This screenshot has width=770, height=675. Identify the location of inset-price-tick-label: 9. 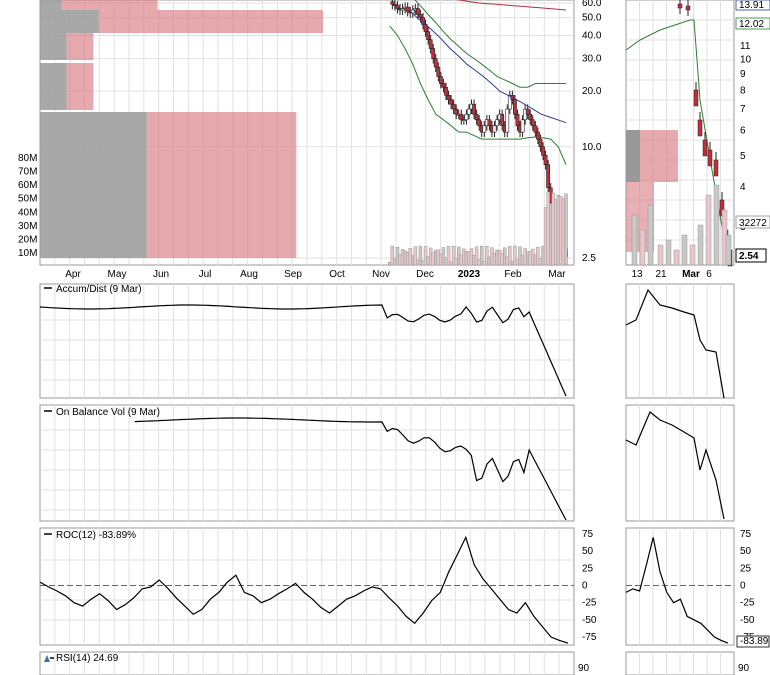
(743, 74).